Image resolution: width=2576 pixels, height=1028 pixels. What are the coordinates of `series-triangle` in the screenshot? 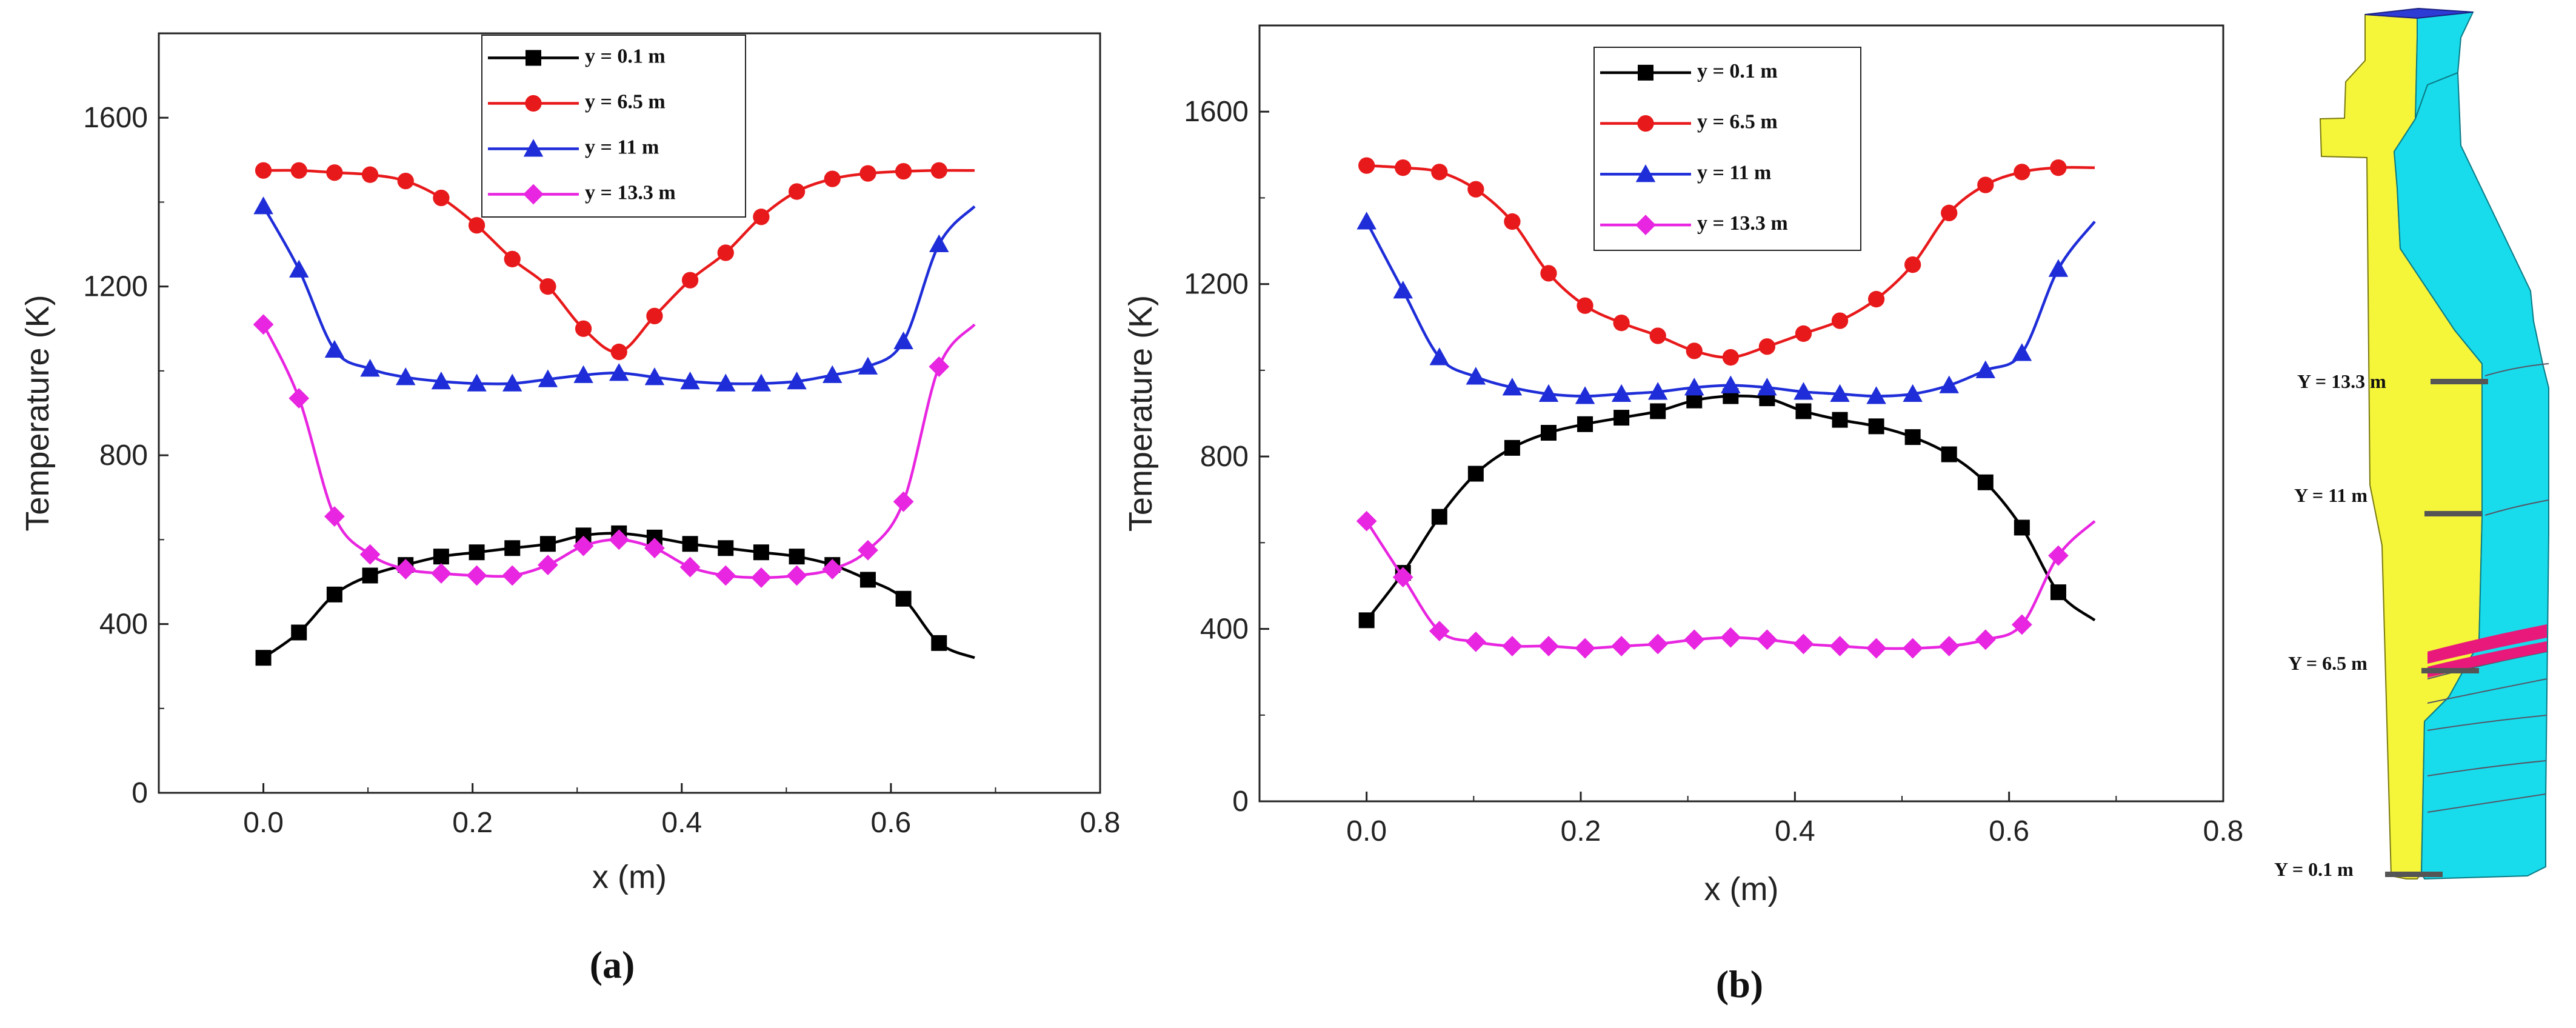 It's located at (614, 294).